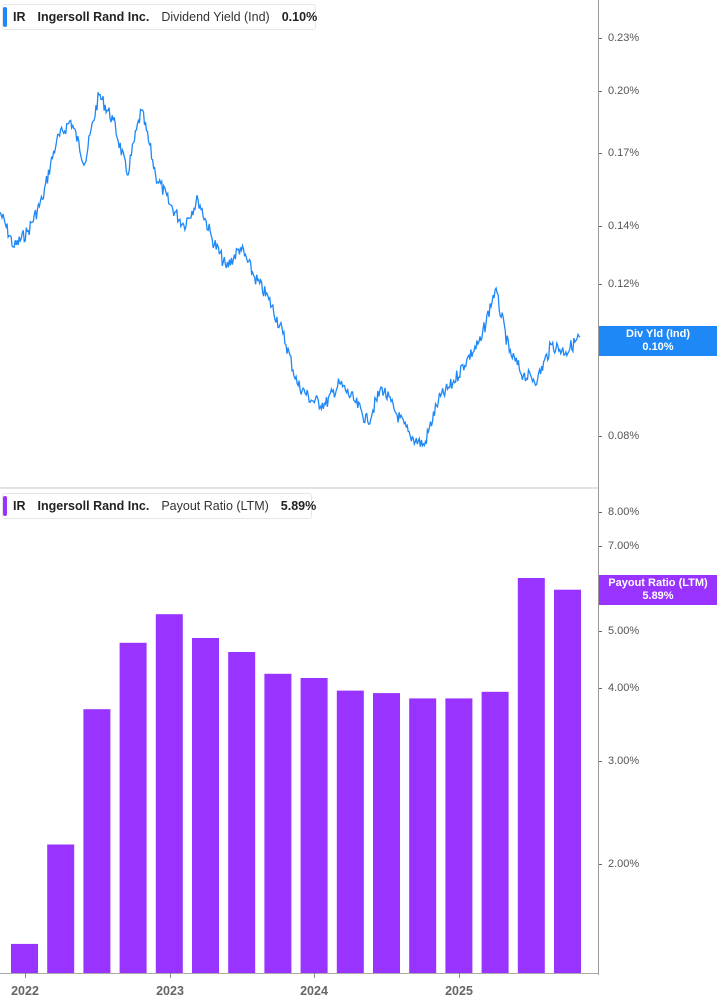 The height and width of the screenshot is (1005, 717). Describe the element at coordinates (299, 17) in the screenshot. I see `legend-value: 0.10%` at that location.